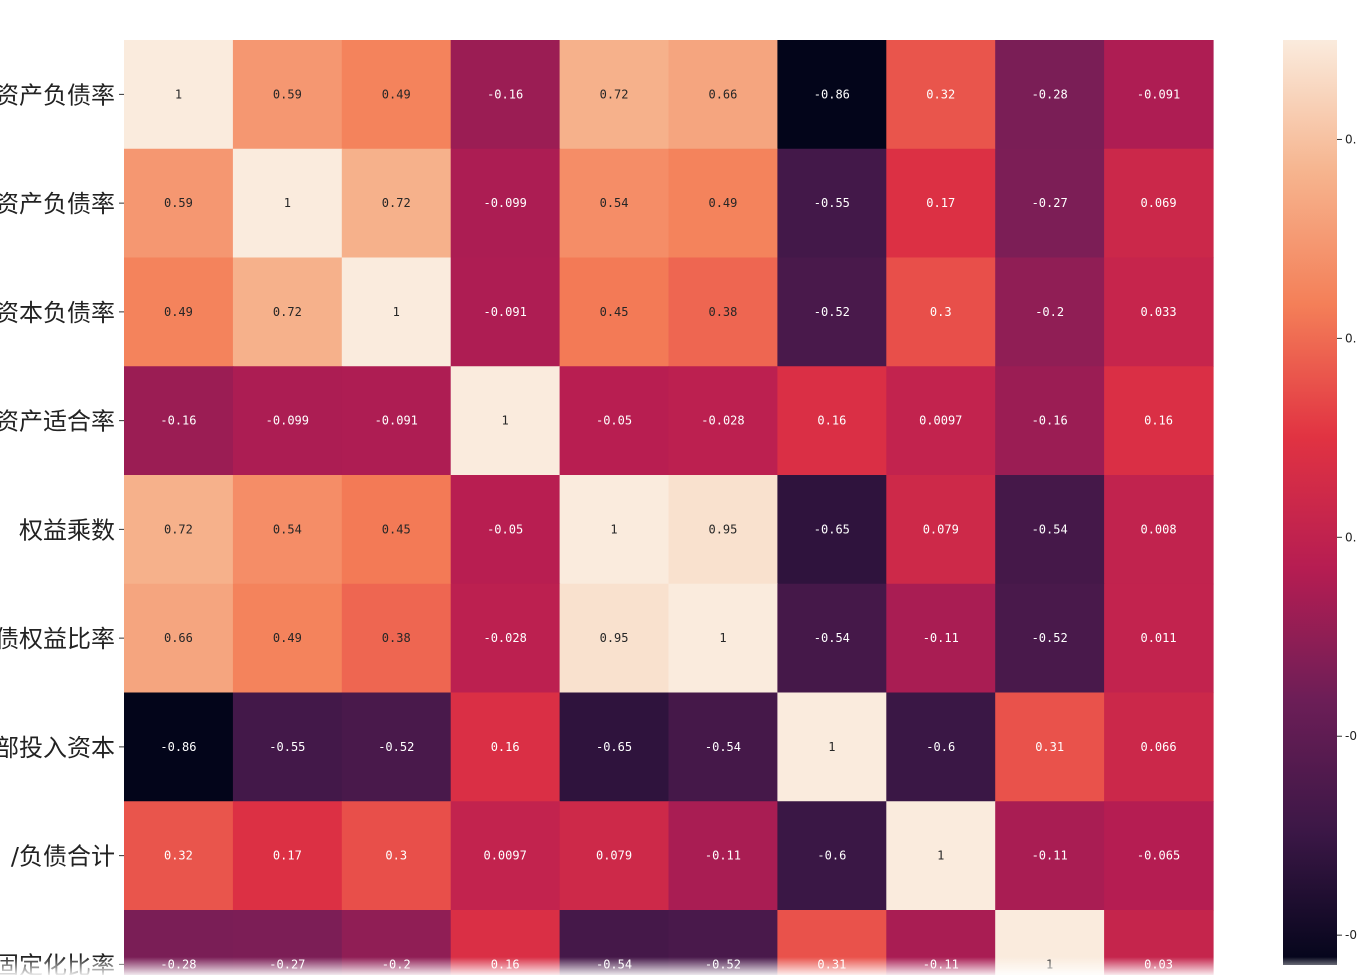 This screenshot has width=1358, height=975. What do you see at coordinates (287, 421) in the screenshot?
I see `heatmap-cell-r3-c1` at bounding box center [287, 421].